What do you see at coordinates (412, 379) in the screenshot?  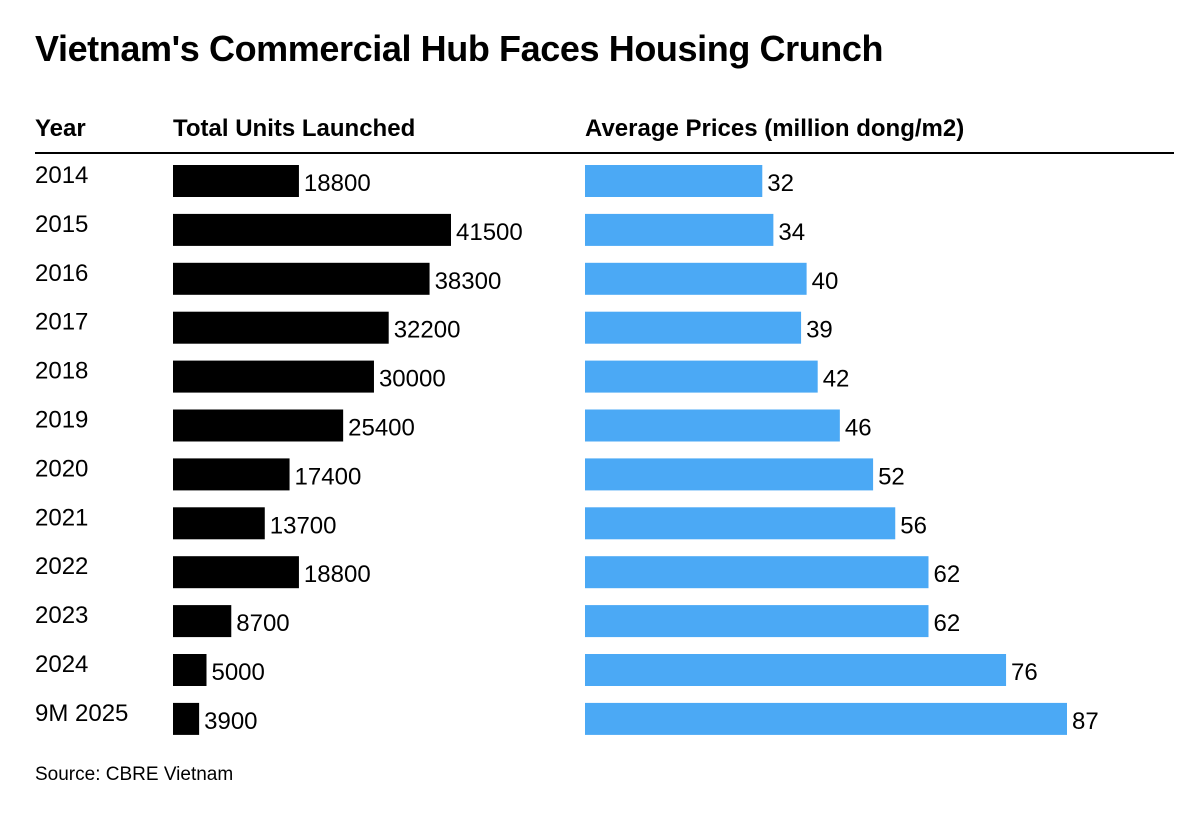 I see `units-value-label: 30000` at bounding box center [412, 379].